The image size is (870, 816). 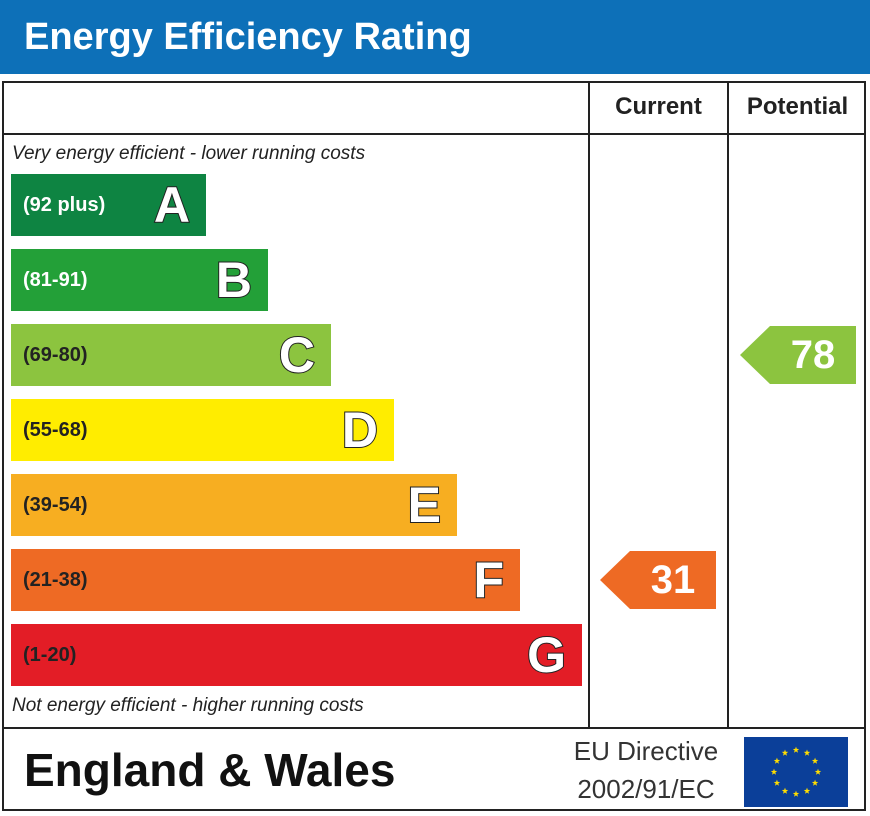 I want to click on band-b: (81-91) B, so click(x=139, y=280).